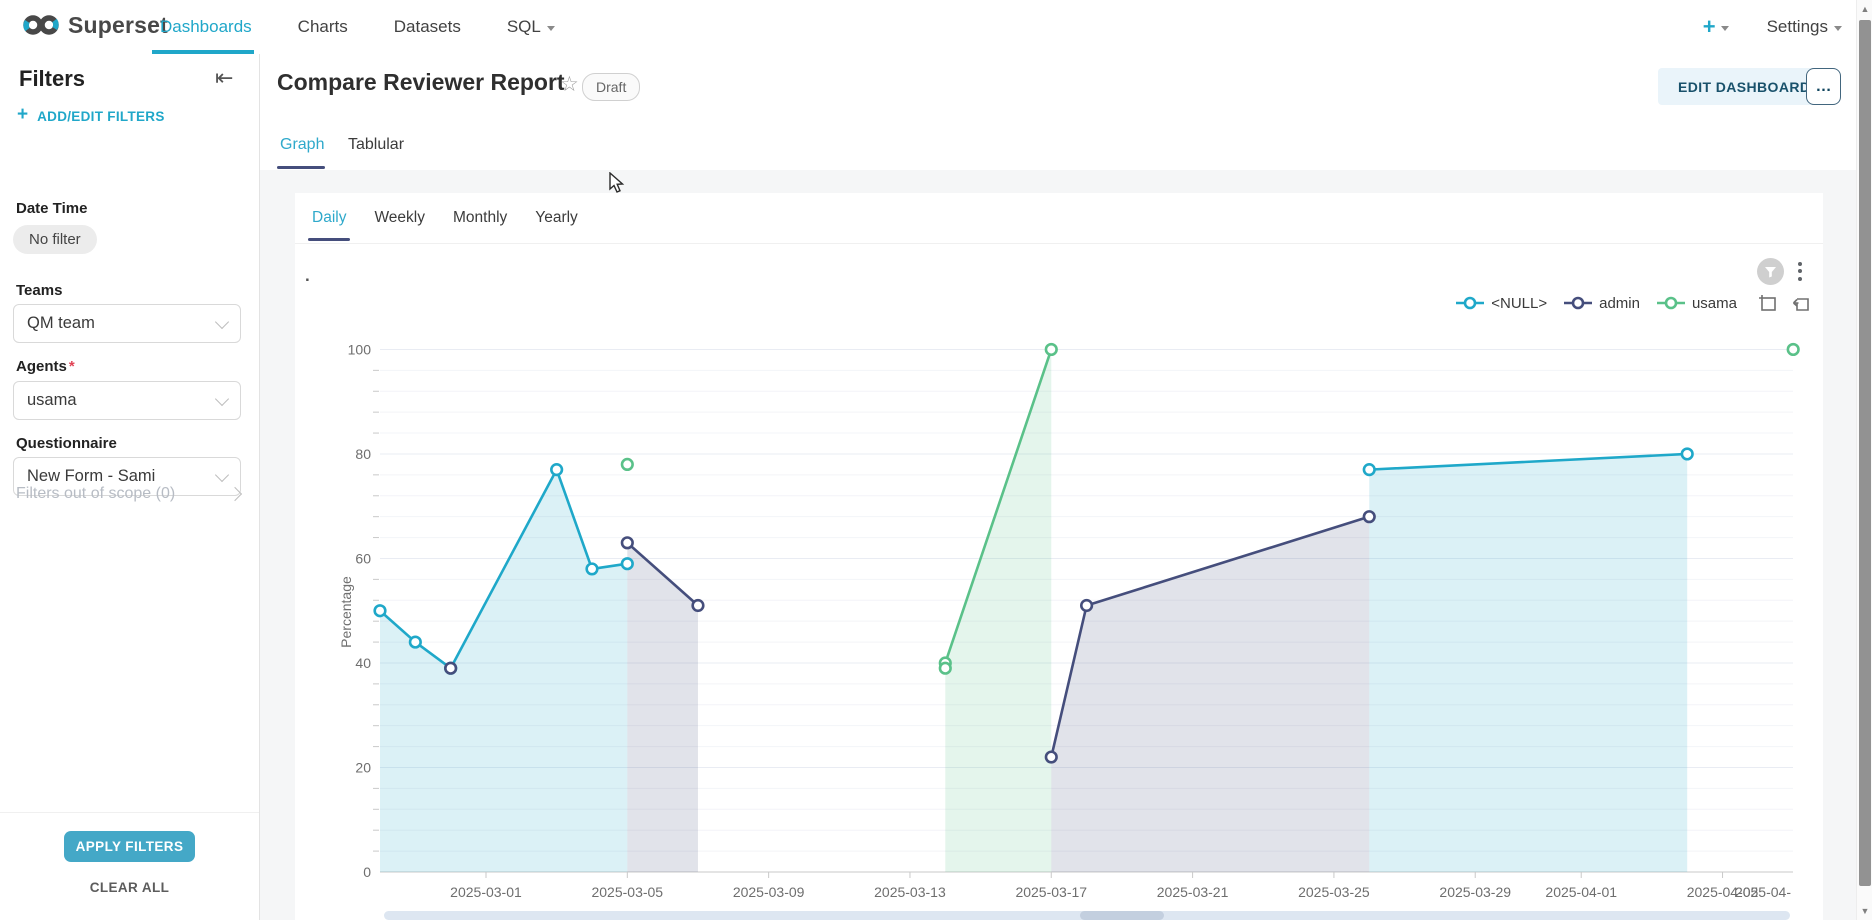  I want to click on svg-text: 2025-03-01, so click(486, 892).